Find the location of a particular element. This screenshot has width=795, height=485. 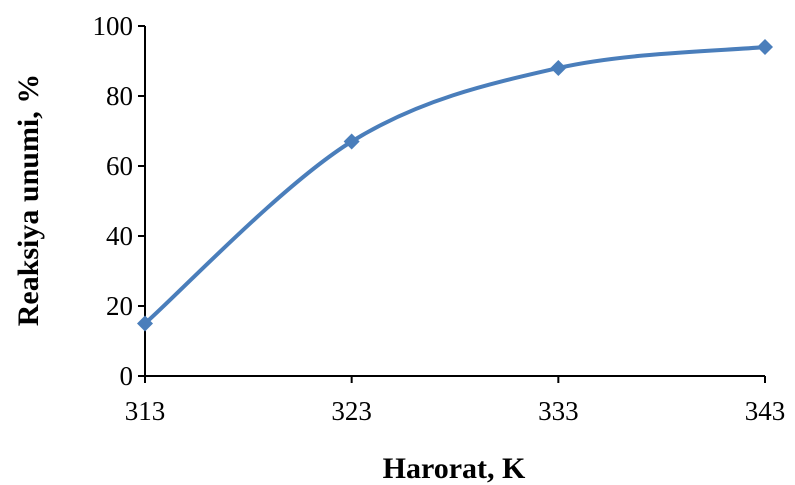

y-axis-ticks: 0 20 40 60 80 100 is located at coordinates (119, 201).